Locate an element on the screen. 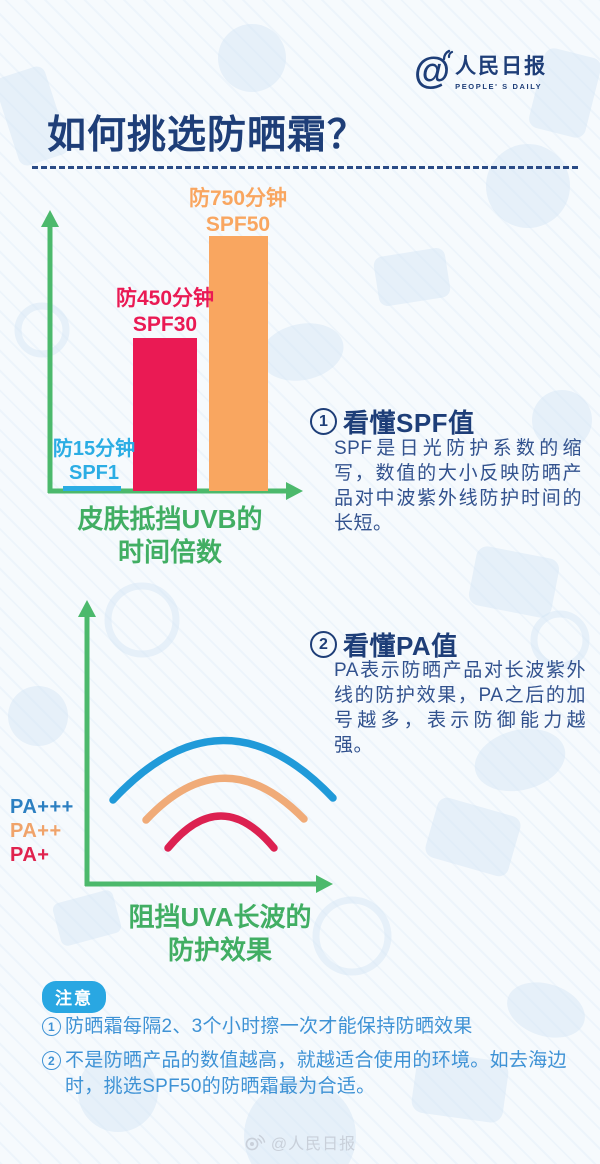 The height and width of the screenshot is (1164, 600). section-spf-body: SPF是日光防护系数的缩写，数值的大小反映防晒产品对中波紫外线防护时间的长短。 is located at coordinates (458, 486).